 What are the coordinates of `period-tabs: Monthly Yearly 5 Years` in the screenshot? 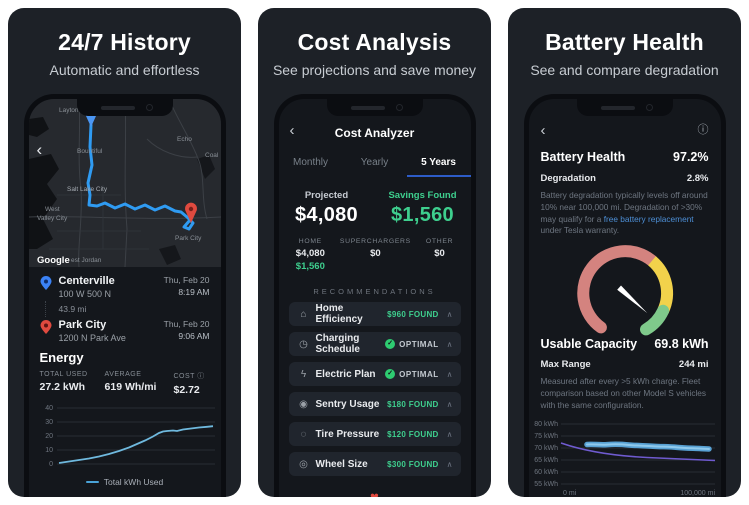 It's located at (375, 167).